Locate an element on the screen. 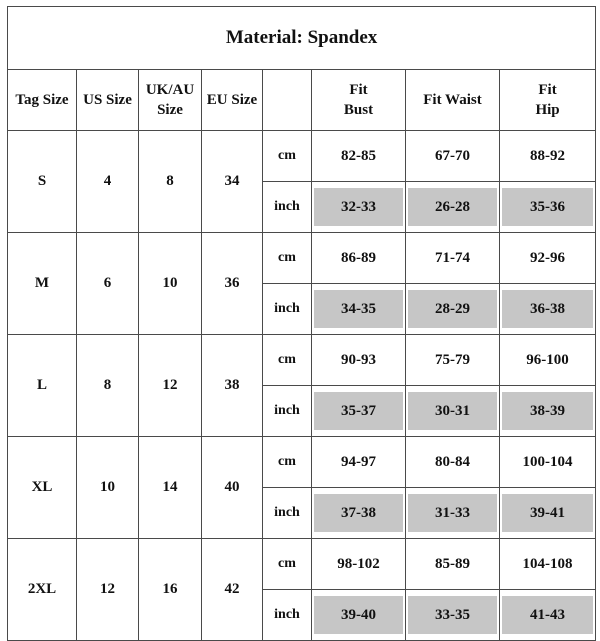 This screenshot has width=600, height=641. fit-hip-cell: 96-100 is located at coordinates (547, 360).